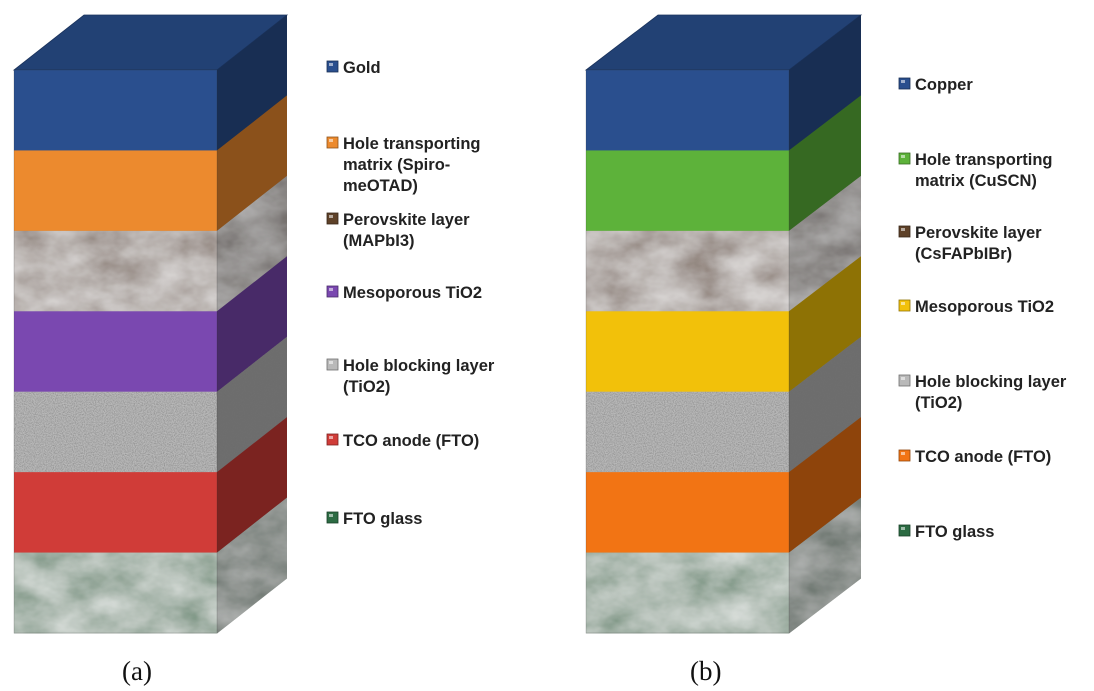 This screenshot has width=1094, height=691. I want to click on legend-label: (MAPbI3), so click(379, 241).